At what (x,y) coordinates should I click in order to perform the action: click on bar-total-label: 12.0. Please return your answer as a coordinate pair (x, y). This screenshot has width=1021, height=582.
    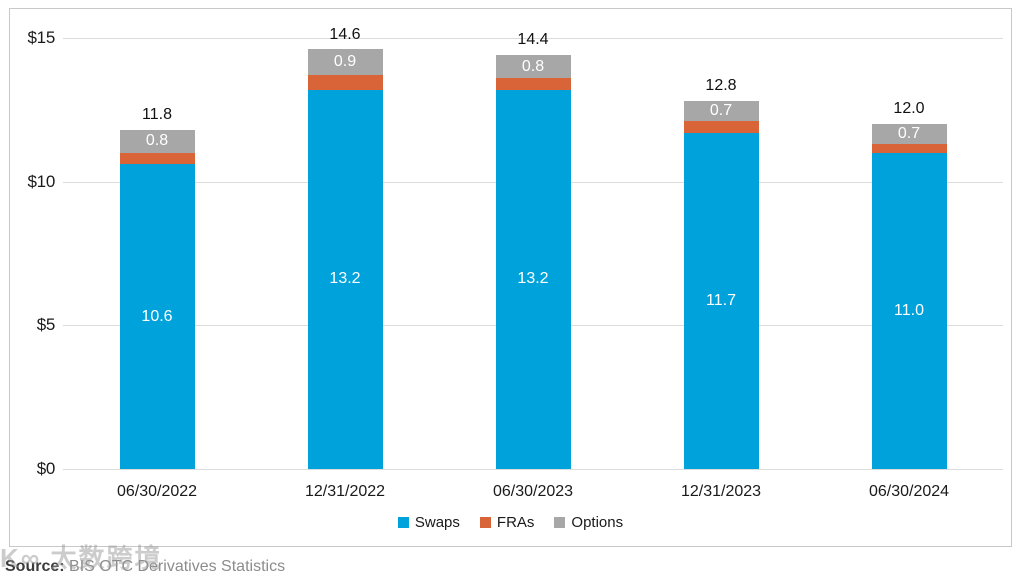
    Looking at the image, I should click on (909, 109).